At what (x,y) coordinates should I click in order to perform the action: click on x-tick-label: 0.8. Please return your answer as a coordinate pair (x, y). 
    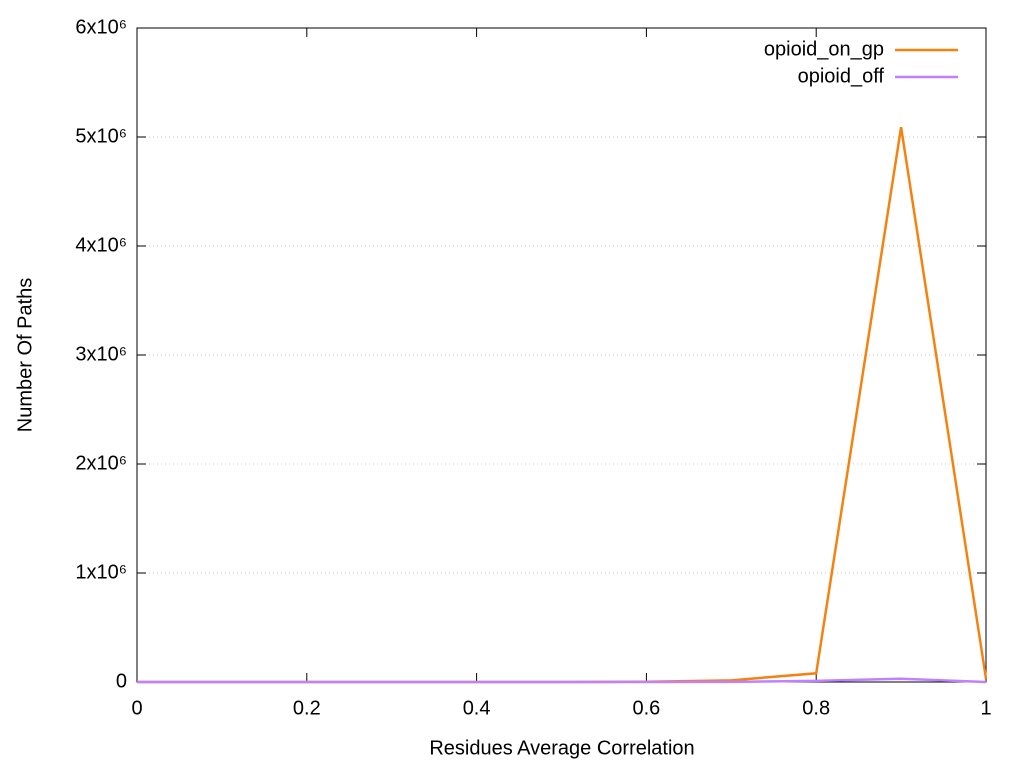
    Looking at the image, I should click on (816, 708).